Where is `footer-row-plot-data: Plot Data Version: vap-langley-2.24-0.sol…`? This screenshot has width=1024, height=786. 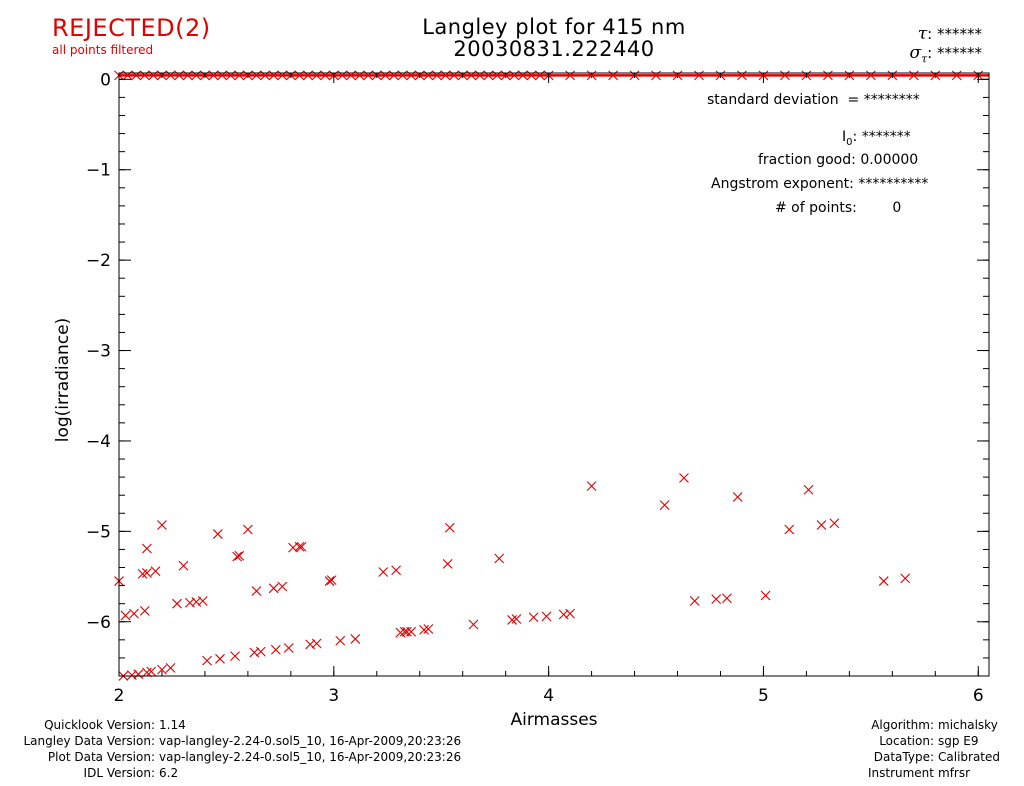 footer-row-plot-data: Plot Data Version: vap-langley-2.24-0.sol… is located at coordinates (230, 757).